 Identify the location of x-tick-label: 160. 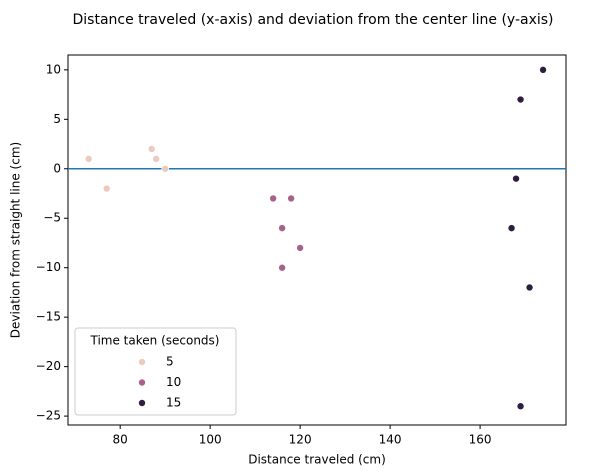
(480, 440).